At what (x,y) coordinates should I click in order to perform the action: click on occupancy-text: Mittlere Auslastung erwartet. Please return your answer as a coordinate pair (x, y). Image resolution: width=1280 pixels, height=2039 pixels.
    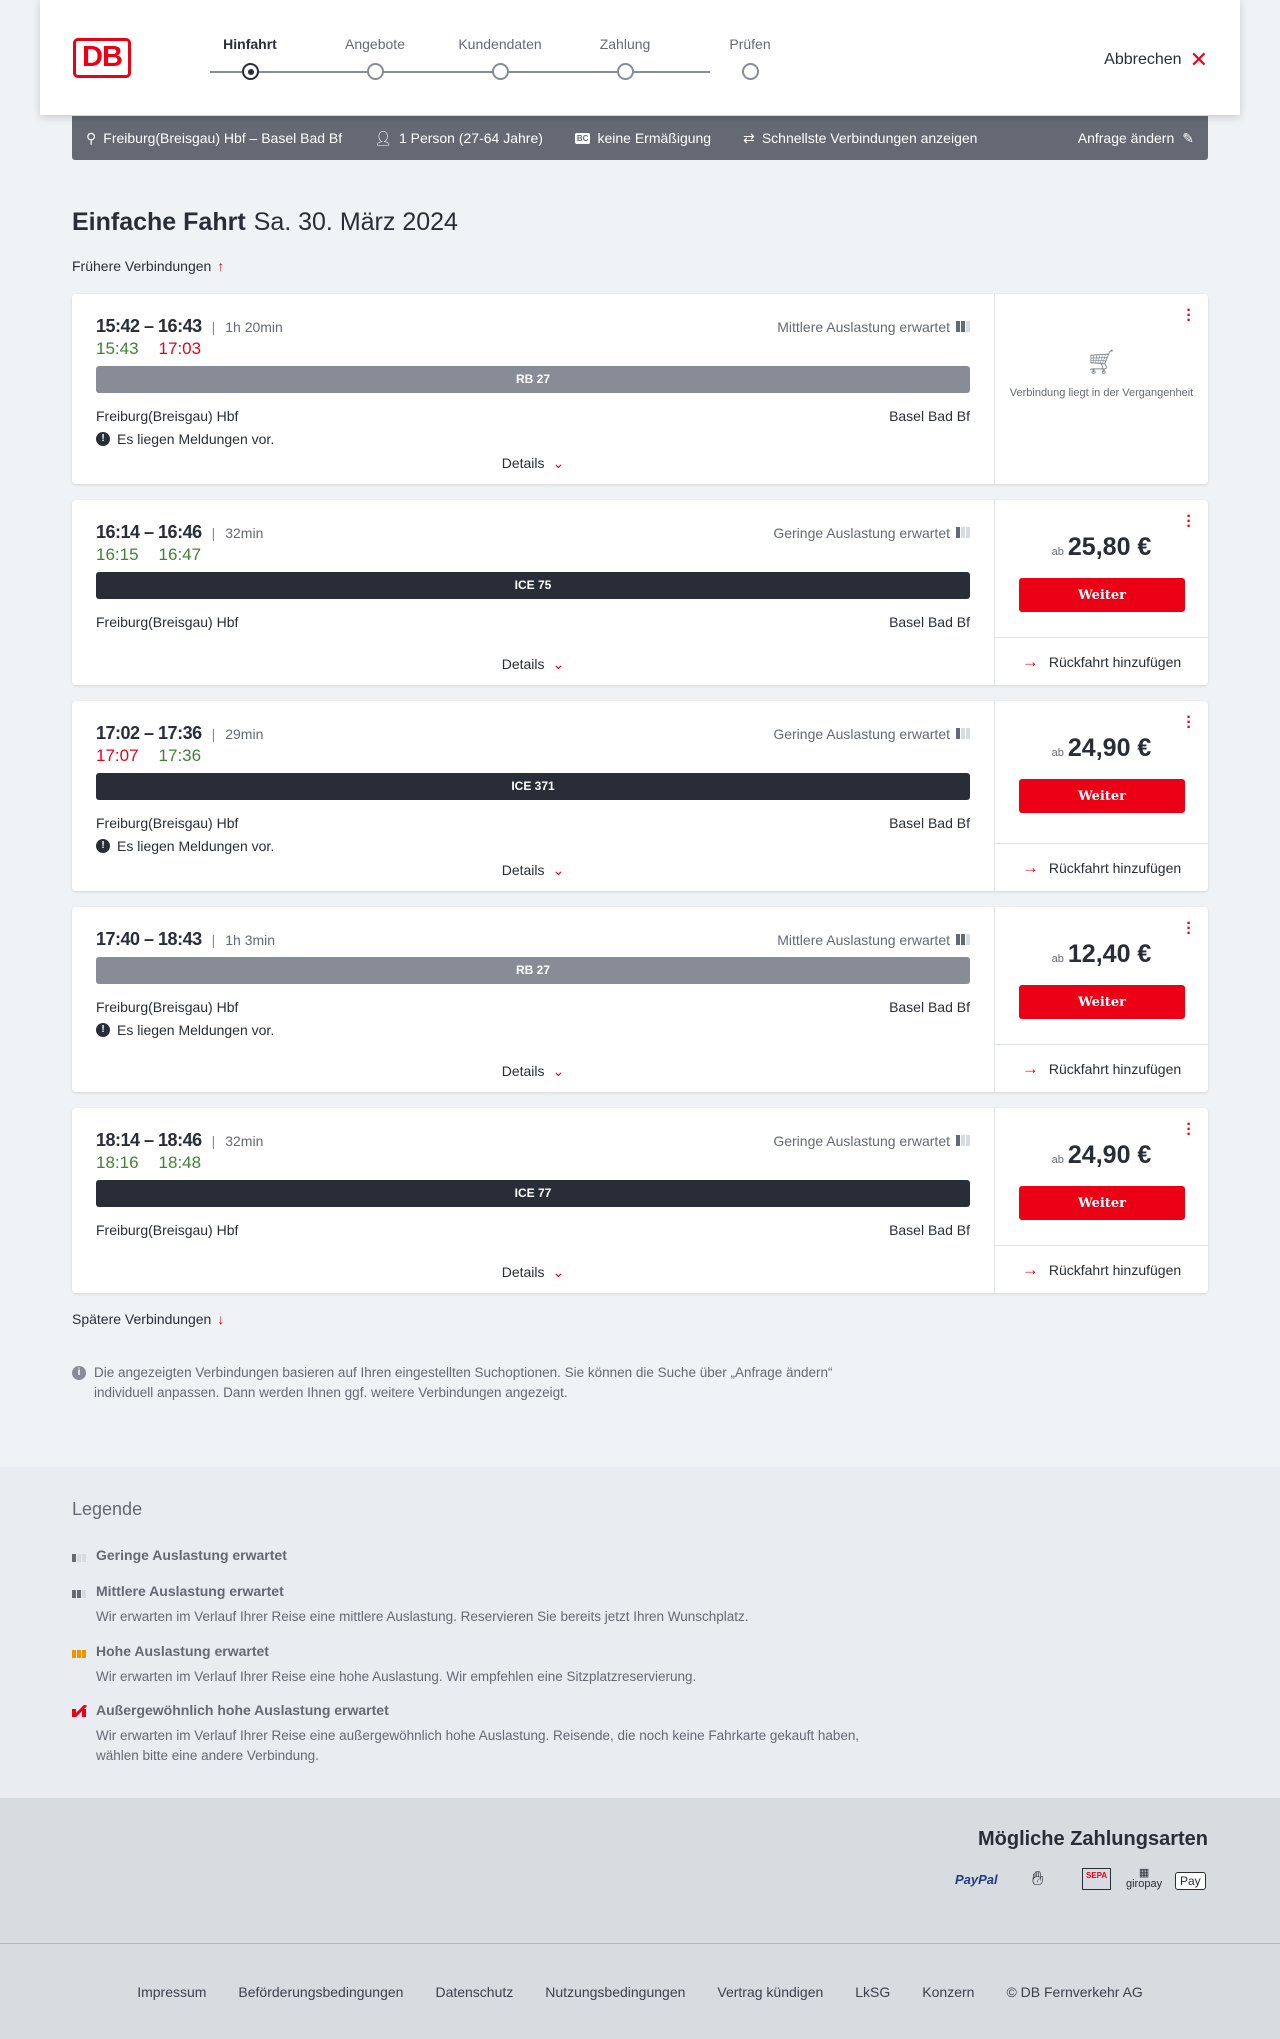
    Looking at the image, I should click on (863, 940).